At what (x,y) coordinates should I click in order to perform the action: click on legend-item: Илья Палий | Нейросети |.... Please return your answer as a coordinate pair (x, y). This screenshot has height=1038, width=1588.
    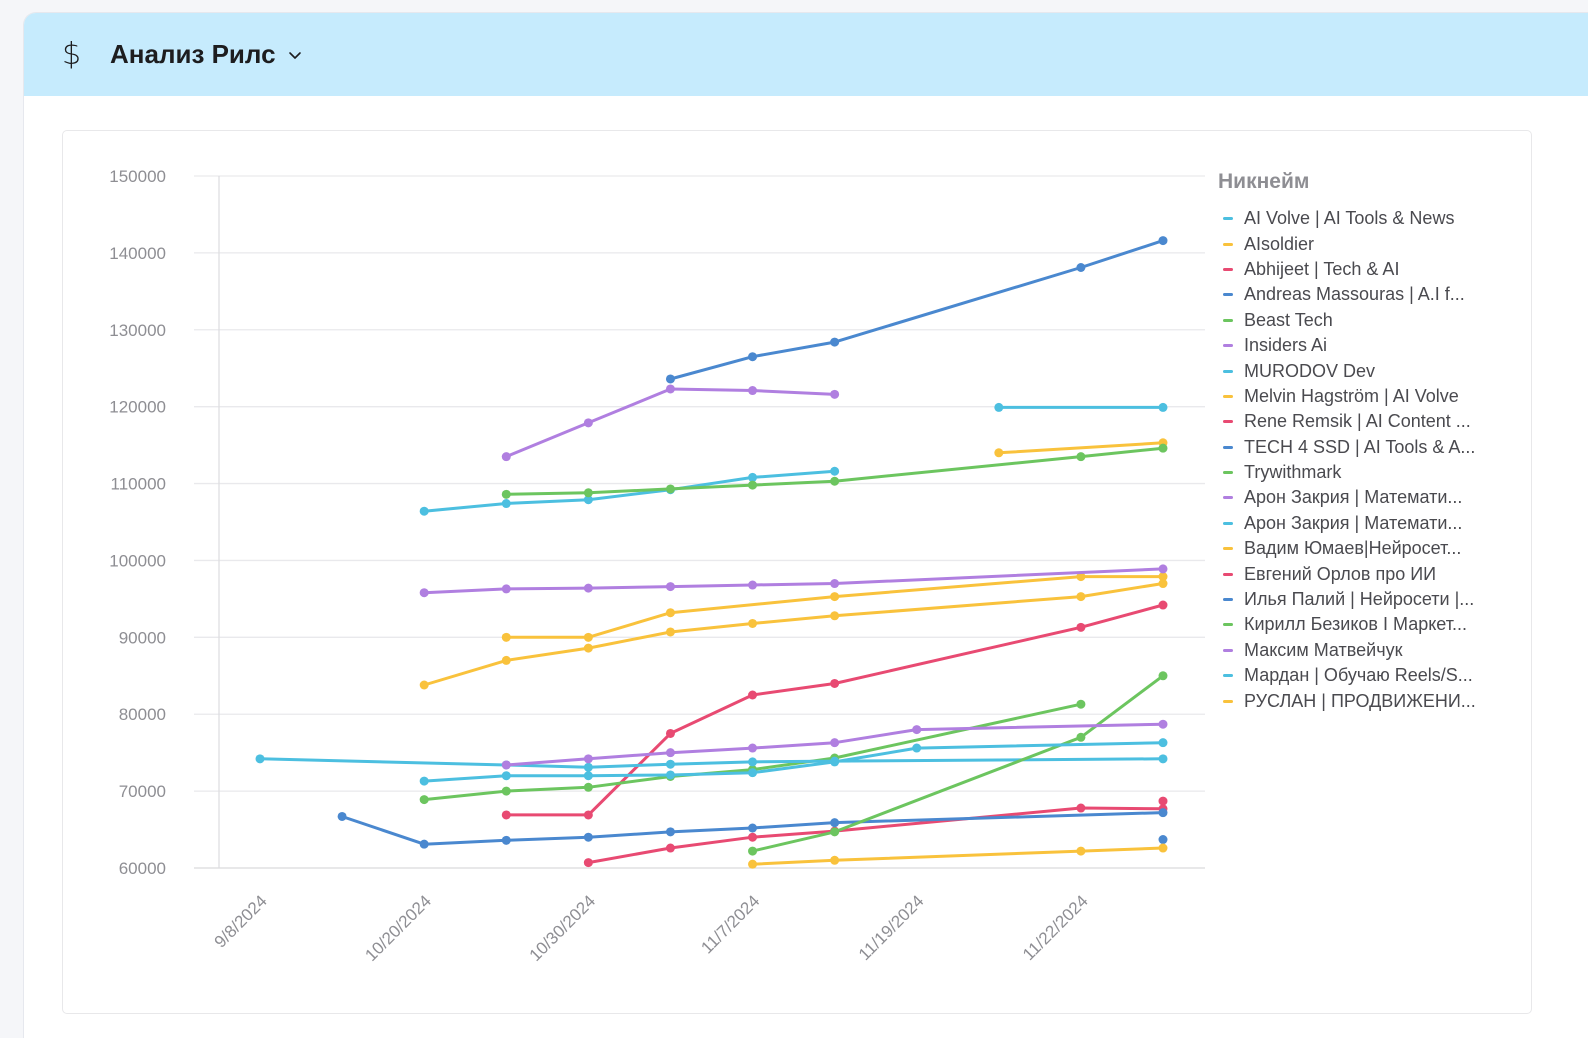
    Looking at the image, I should click on (1363, 599).